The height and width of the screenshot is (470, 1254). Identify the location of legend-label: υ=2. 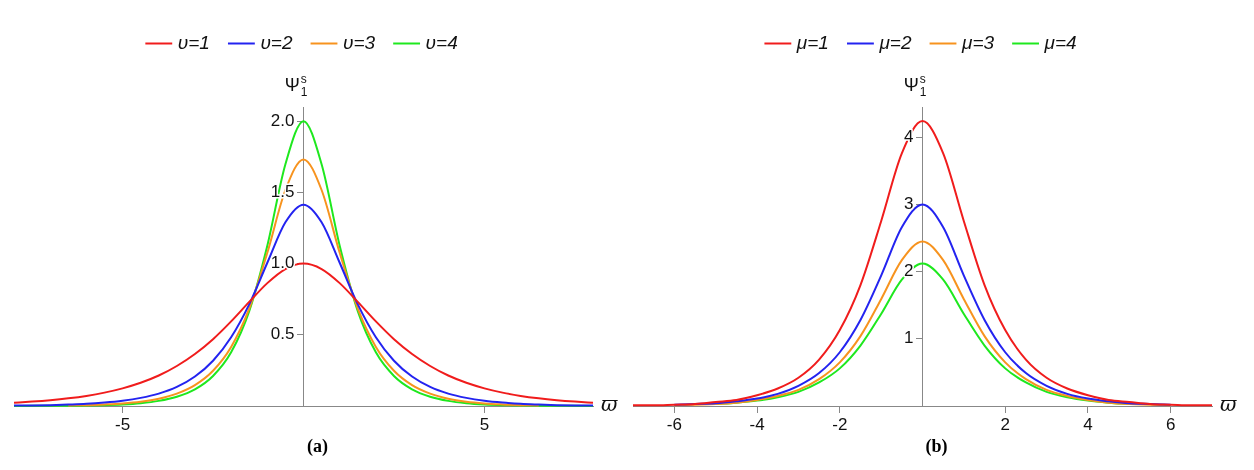
(276, 42).